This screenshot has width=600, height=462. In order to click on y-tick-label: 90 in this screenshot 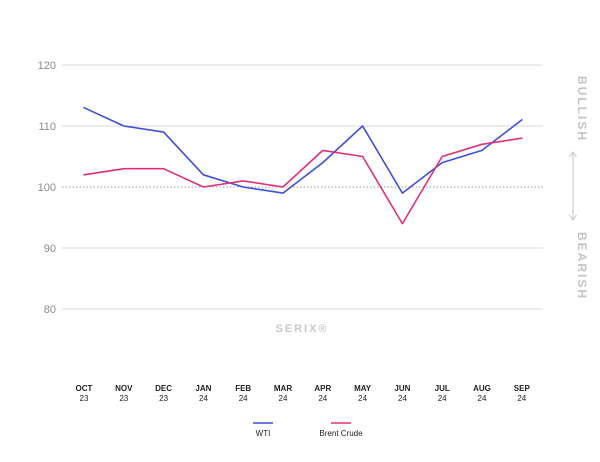, I will do `click(50, 249)`.